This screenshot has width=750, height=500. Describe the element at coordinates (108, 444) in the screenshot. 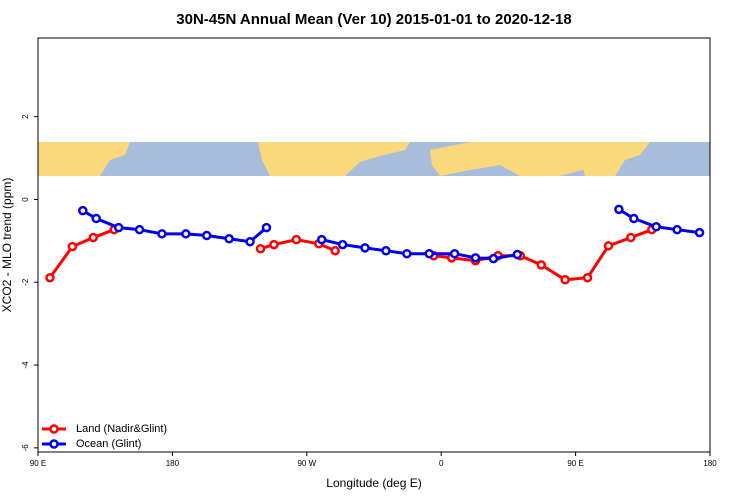

I see `legend-label: Ocean (Glint)` at that location.